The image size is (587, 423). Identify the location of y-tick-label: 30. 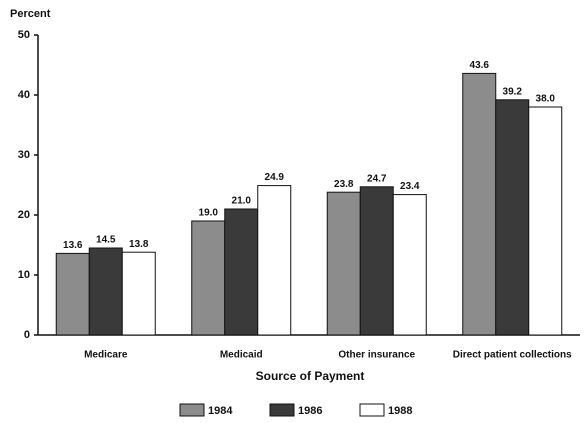
(24, 155).